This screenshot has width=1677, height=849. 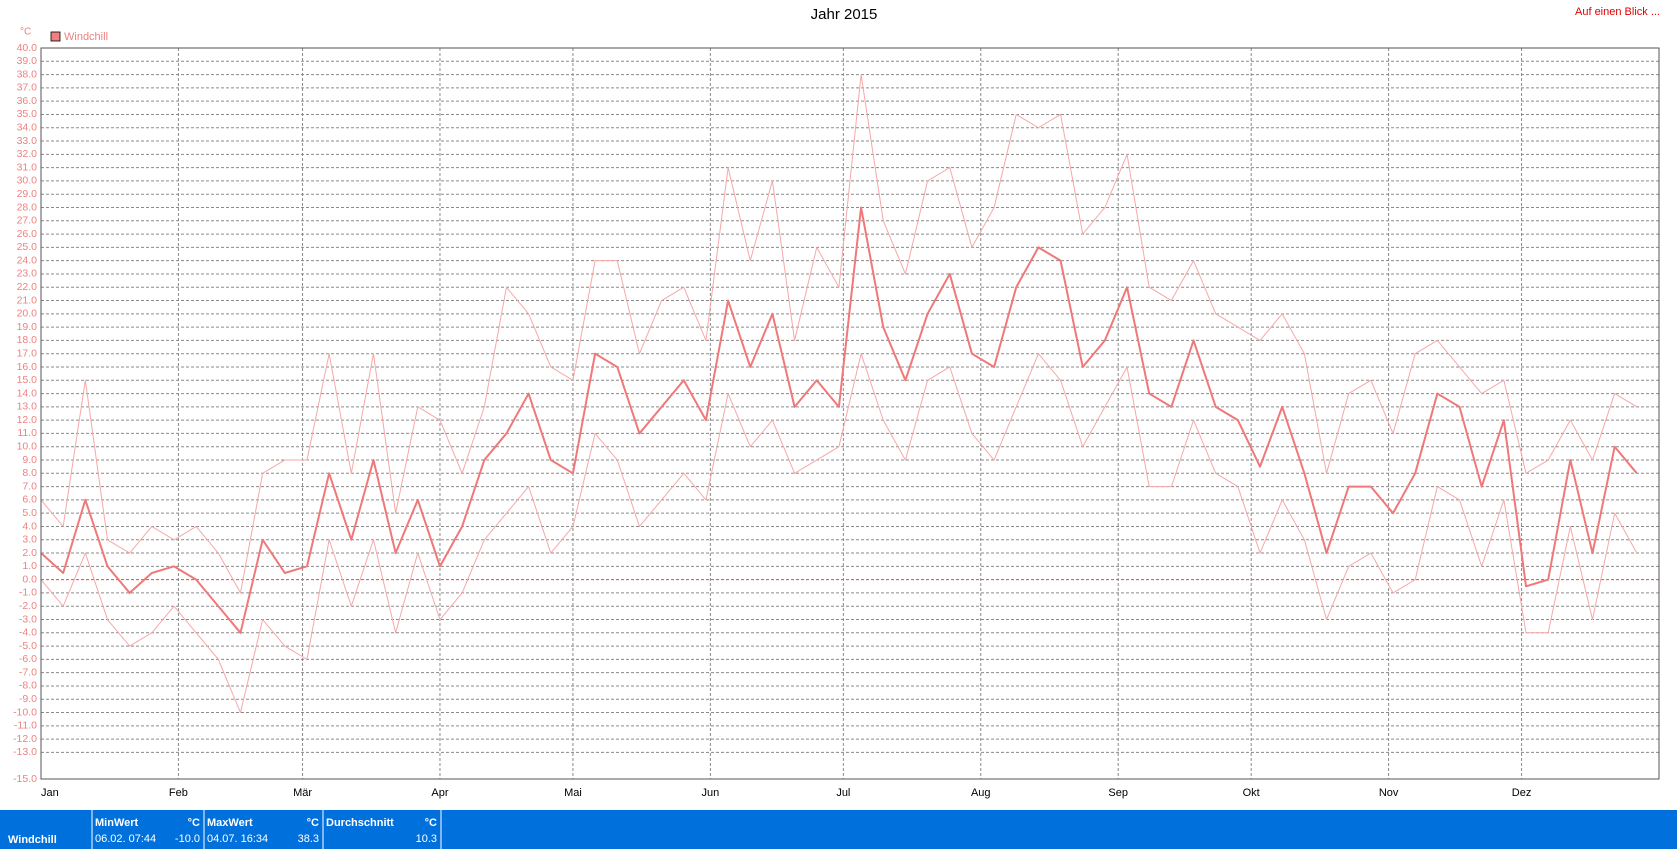 What do you see at coordinates (27, 340) in the screenshot?
I see `y-tick-label: 18.0` at bounding box center [27, 340].